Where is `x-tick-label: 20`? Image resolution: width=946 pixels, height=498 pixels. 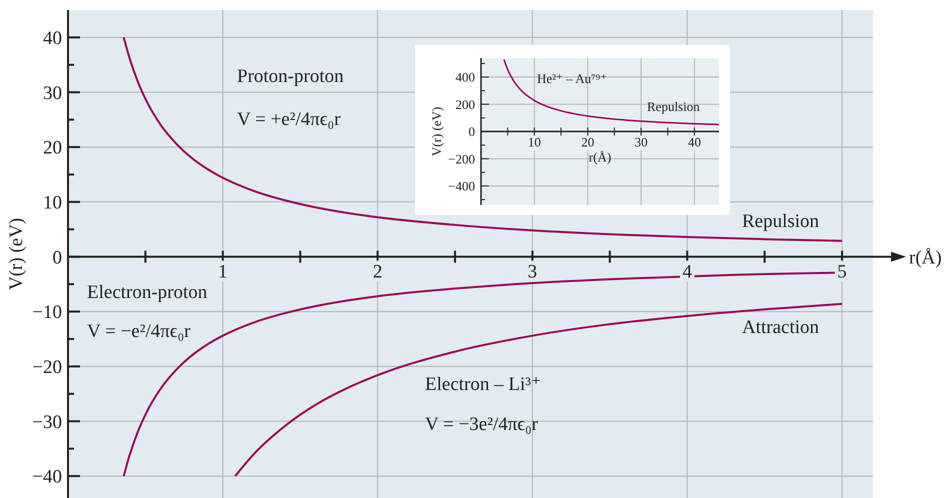
x-tick-label: 20 is located at coordinates (587, 142).